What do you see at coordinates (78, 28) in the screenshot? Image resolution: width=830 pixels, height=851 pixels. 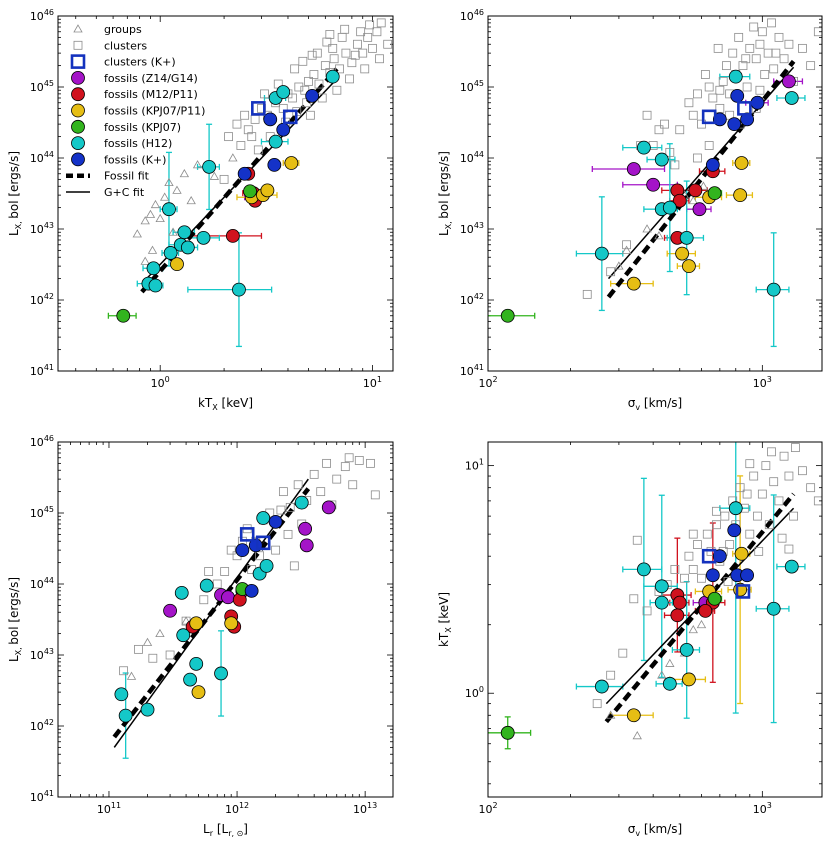 I see `legend-swatch-groups` at bounding box center [78, 28].